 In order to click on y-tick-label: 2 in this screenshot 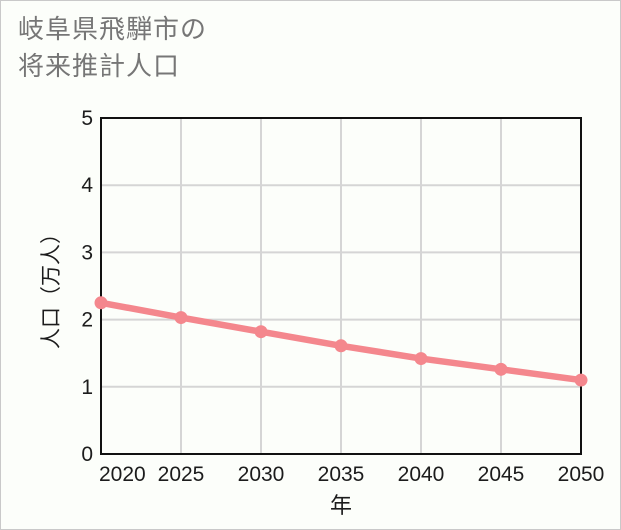, I will do `click(87, 320)`.